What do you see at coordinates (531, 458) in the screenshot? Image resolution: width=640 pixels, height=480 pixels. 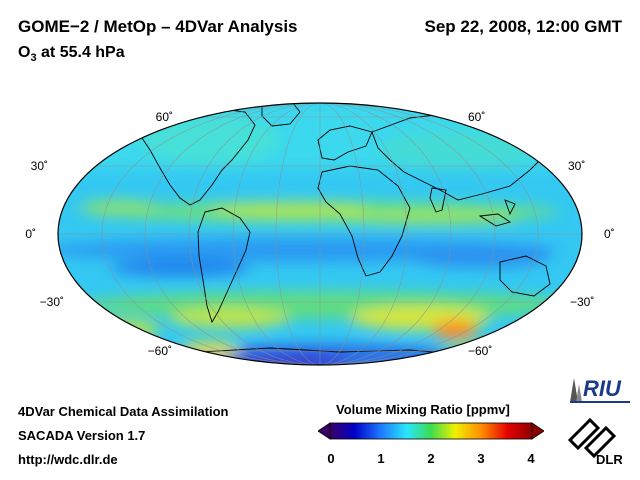 I see `colorbar-tick: 4` at bounding box center [531, 458].